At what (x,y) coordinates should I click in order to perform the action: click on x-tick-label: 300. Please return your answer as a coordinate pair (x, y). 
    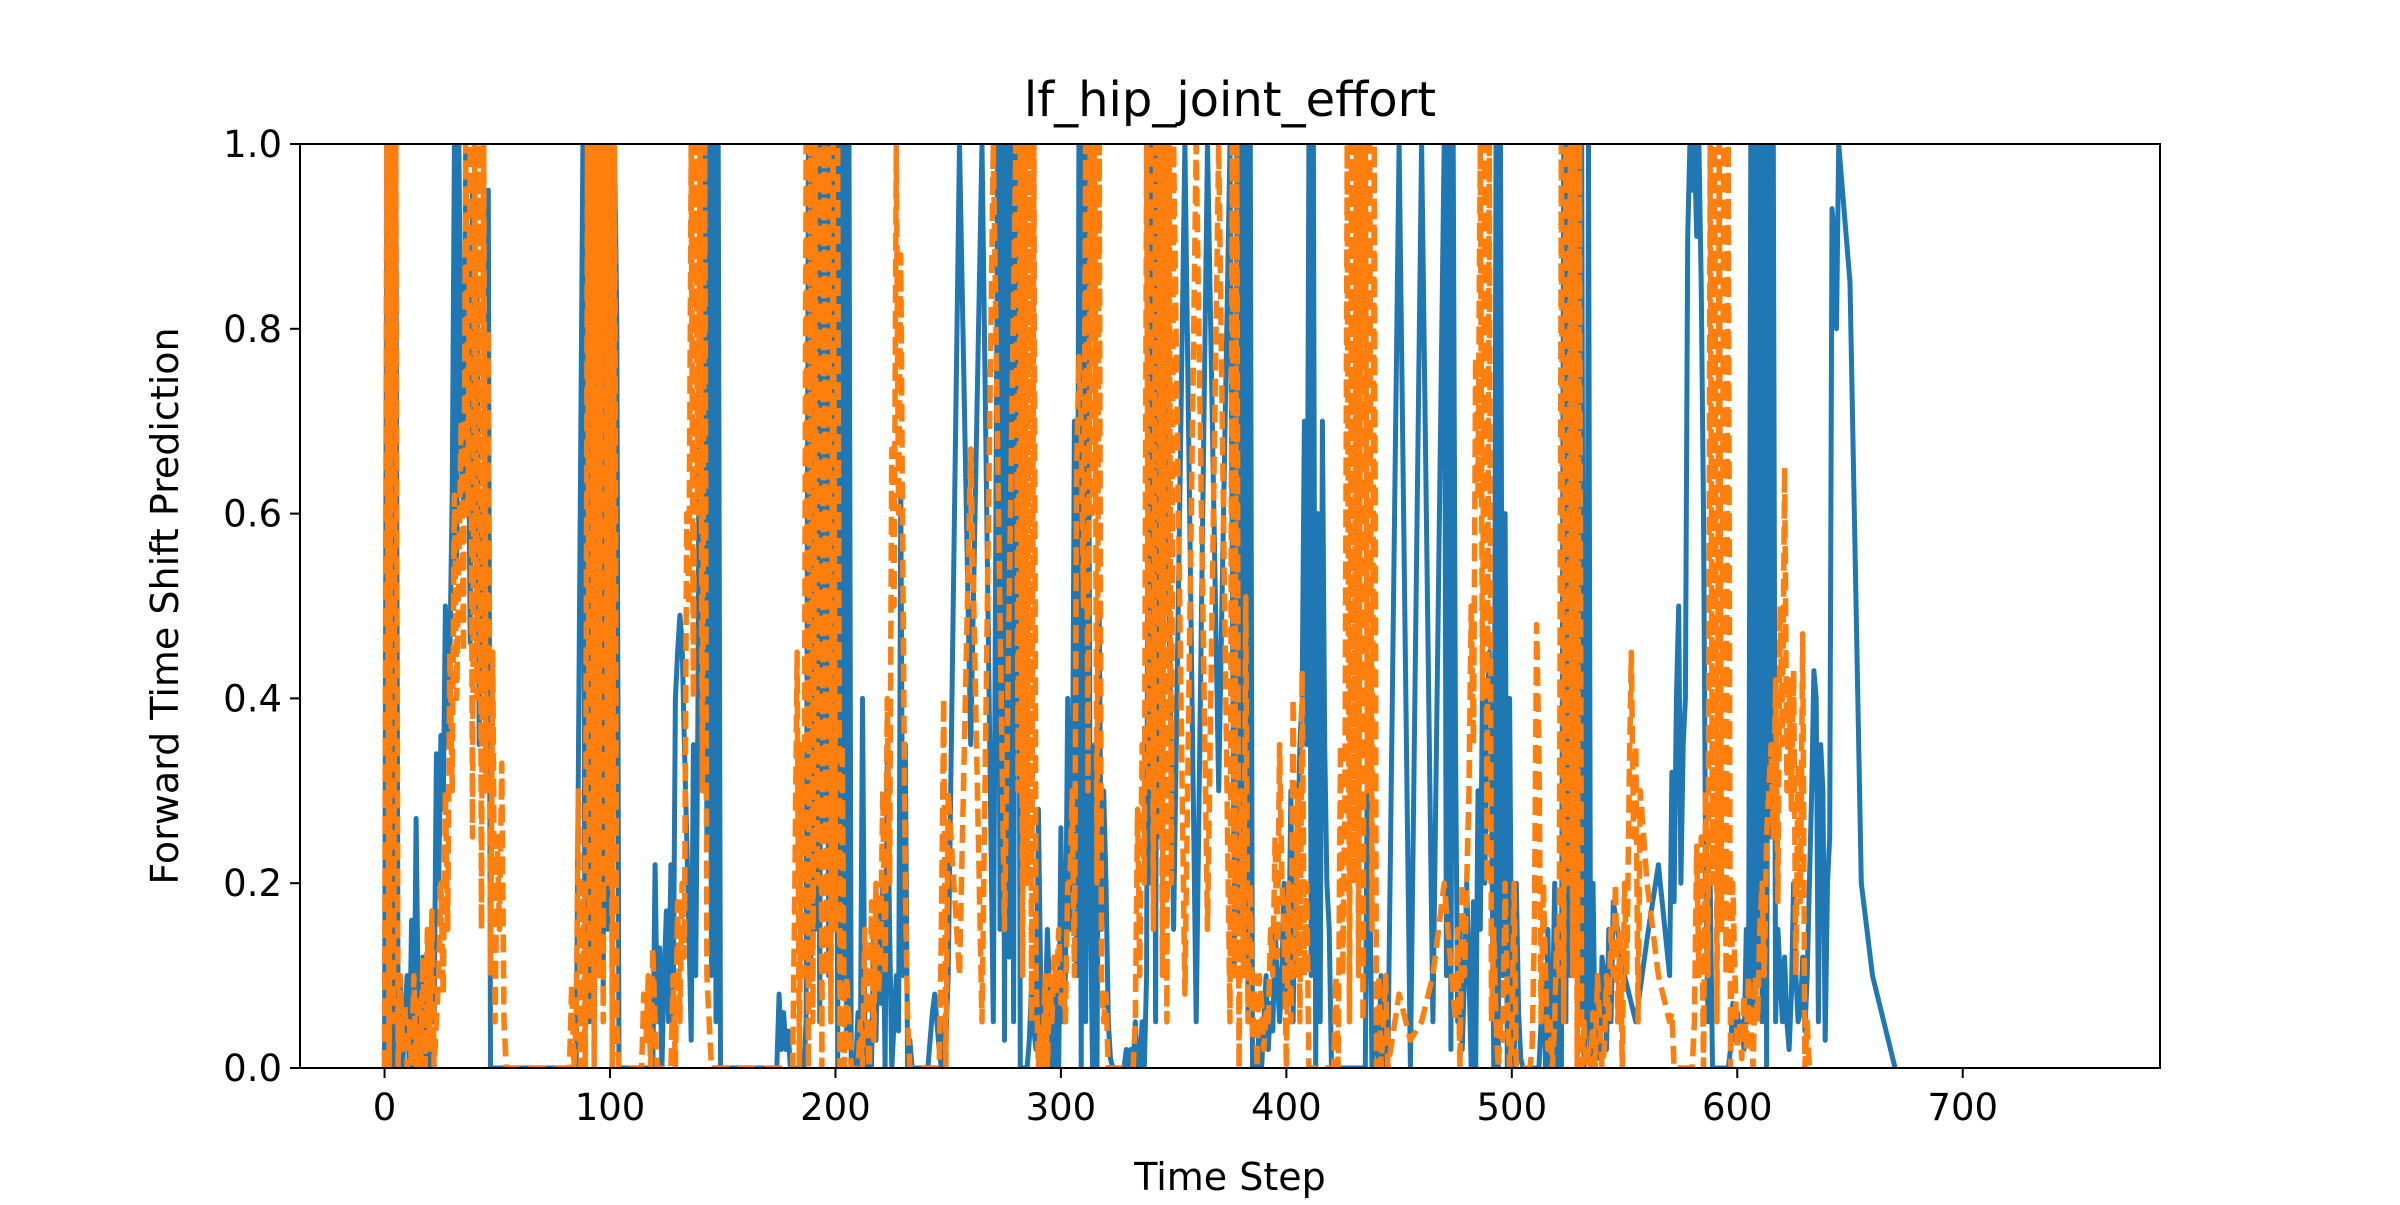
    Looking at the image, I should click on (1061, 1107).